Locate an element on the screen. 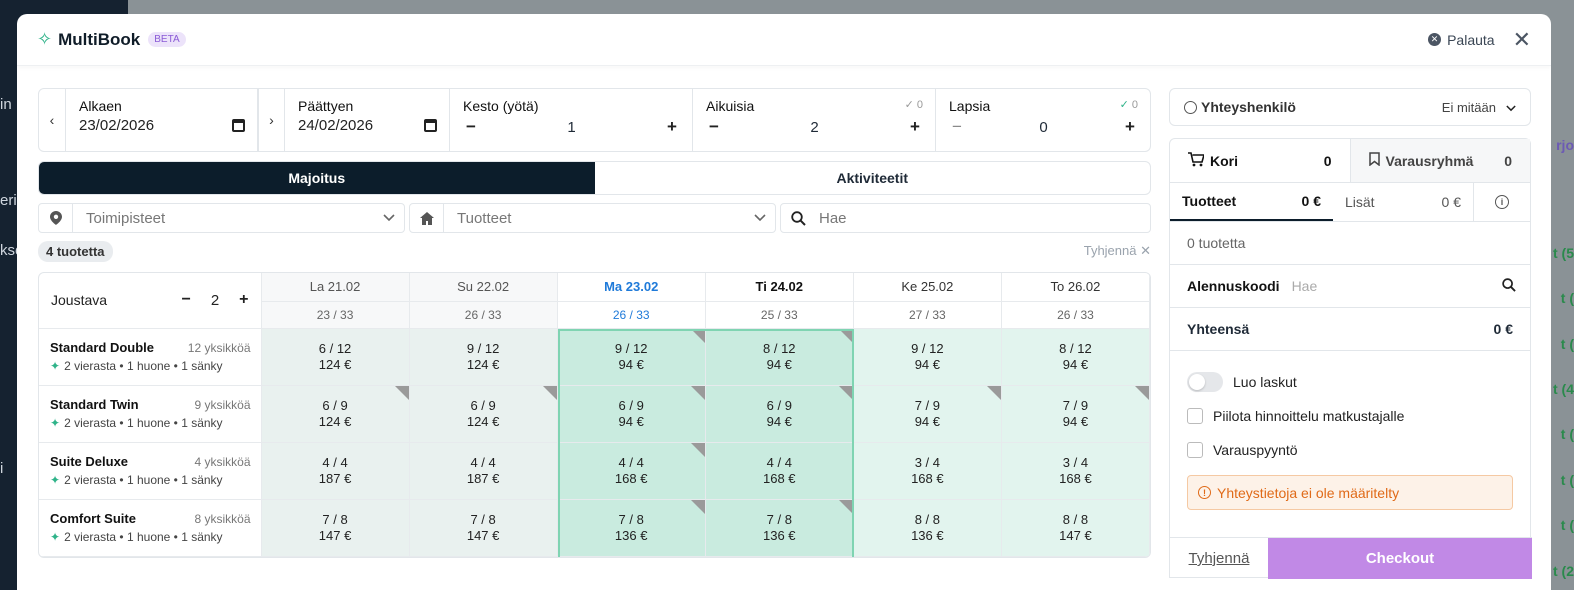 The height and width of the screenshot is (590, 1574). flexible-plus-button: + is located at coordinates (244, 300).